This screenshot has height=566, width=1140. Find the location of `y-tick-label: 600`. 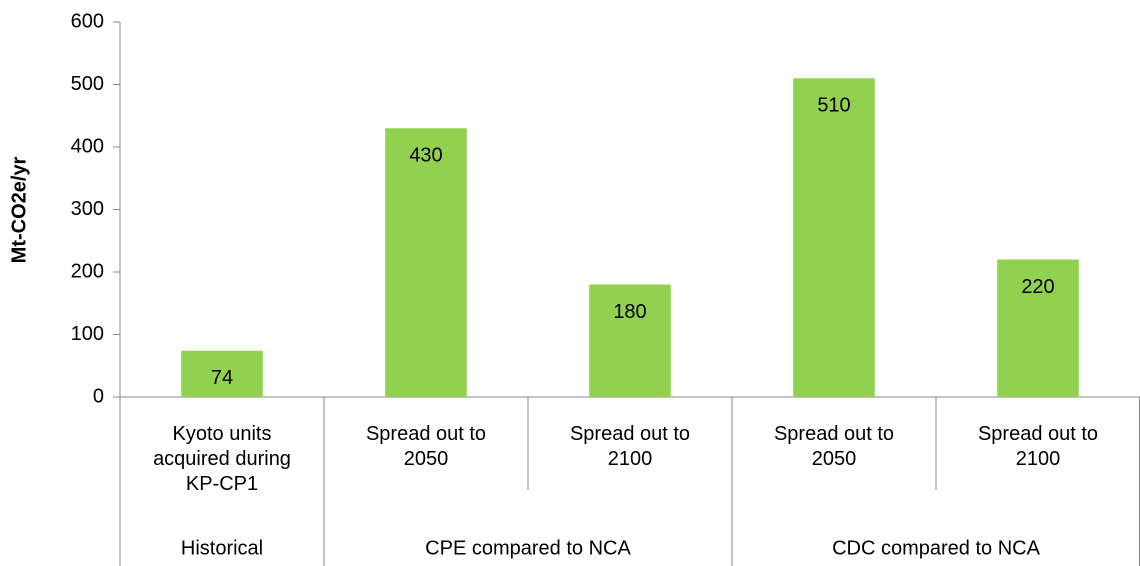

y-tick-label: 600 is located at coordinates (87, 21).